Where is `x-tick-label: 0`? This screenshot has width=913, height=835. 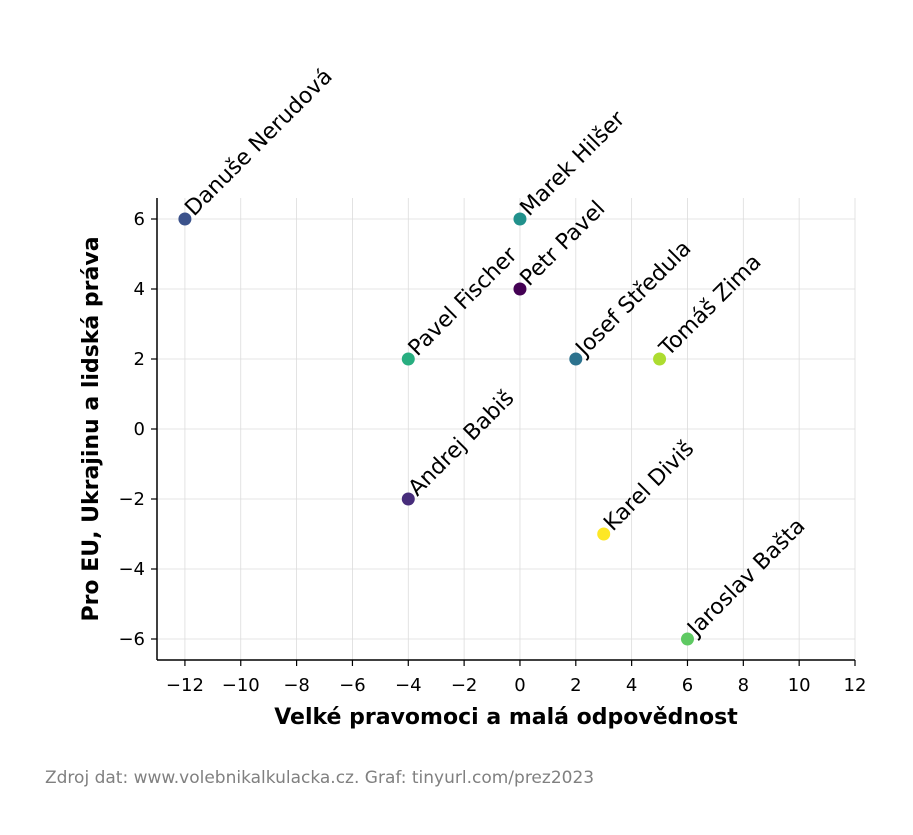 x-tick-label: 0 is located at coordinates (519, 685).